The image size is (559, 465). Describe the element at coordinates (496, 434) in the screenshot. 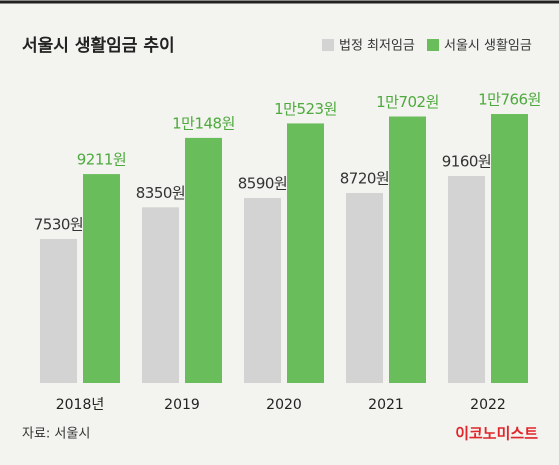

I see `publisher: 이코노미스트` at that location.